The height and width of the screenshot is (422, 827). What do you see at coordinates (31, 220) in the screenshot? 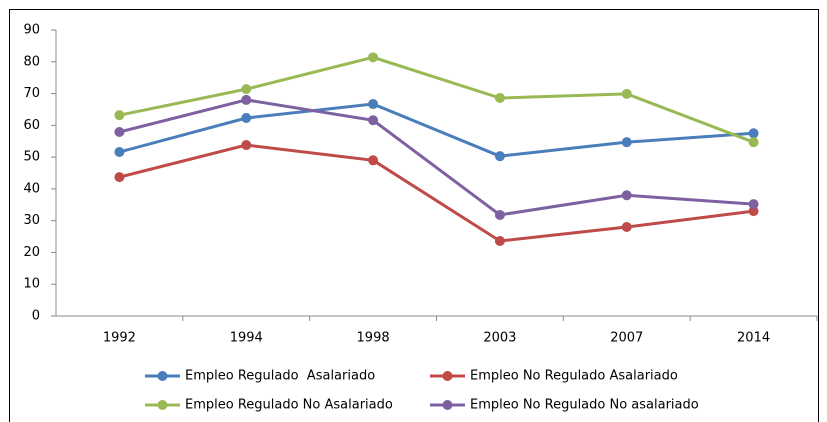
I see `y-tick-label: 30` at bounding box center [31, 220].